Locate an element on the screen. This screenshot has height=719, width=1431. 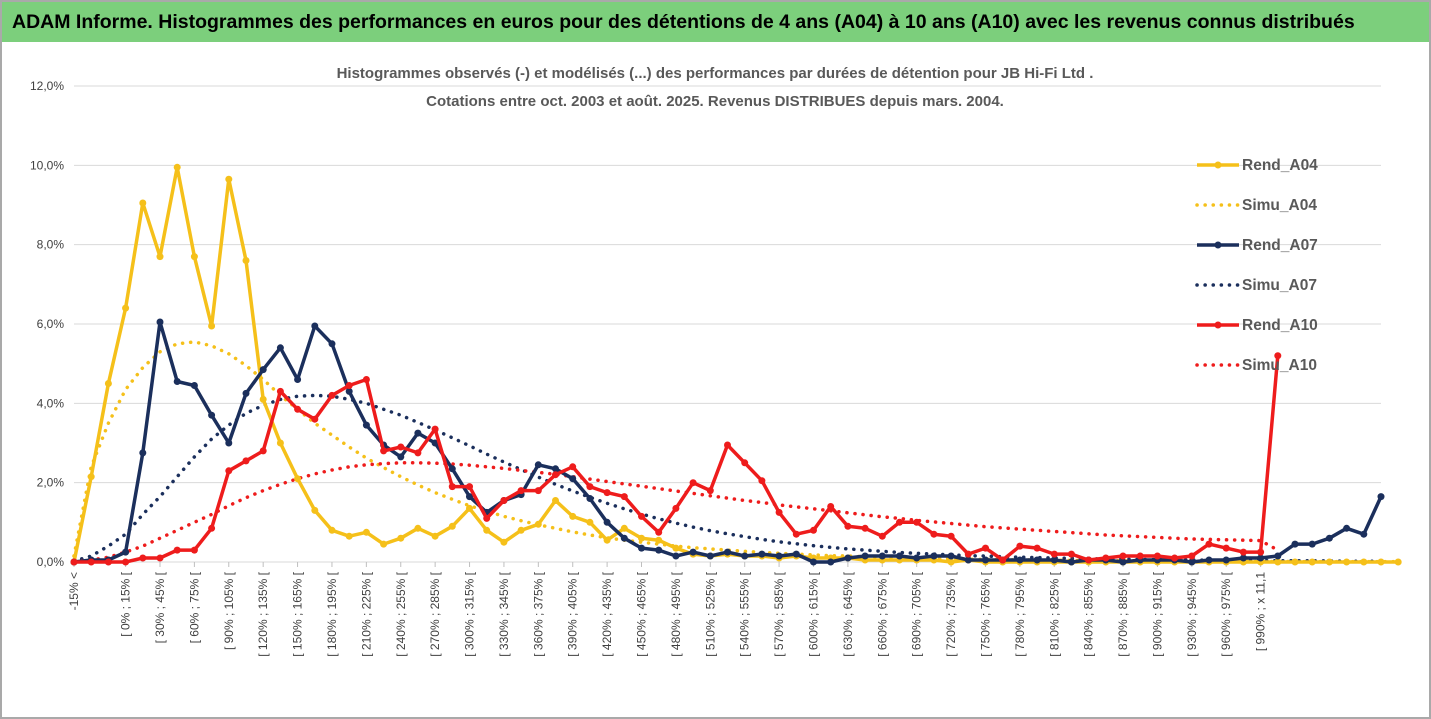
y-tick-label: 6,0% is located at coordinates (51, 324).